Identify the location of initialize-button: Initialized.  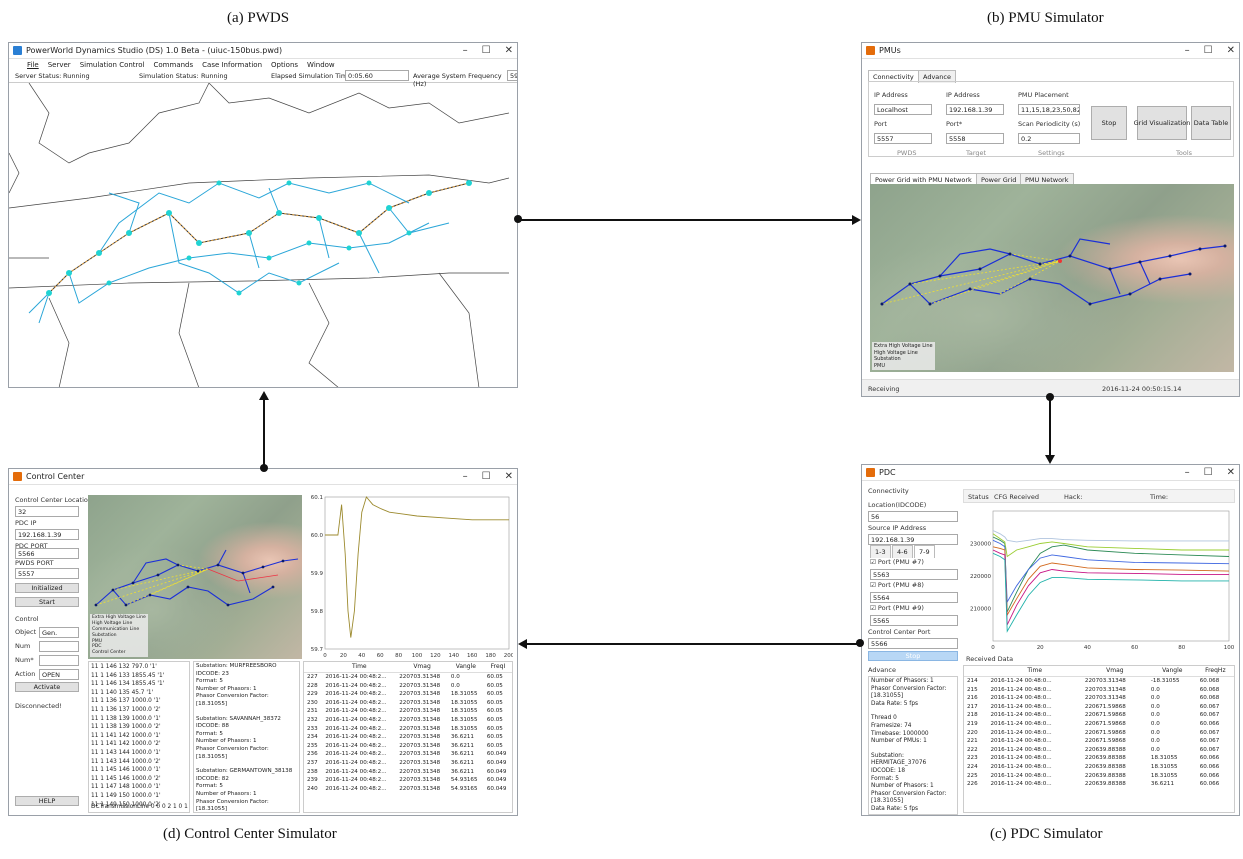
(47, 588).